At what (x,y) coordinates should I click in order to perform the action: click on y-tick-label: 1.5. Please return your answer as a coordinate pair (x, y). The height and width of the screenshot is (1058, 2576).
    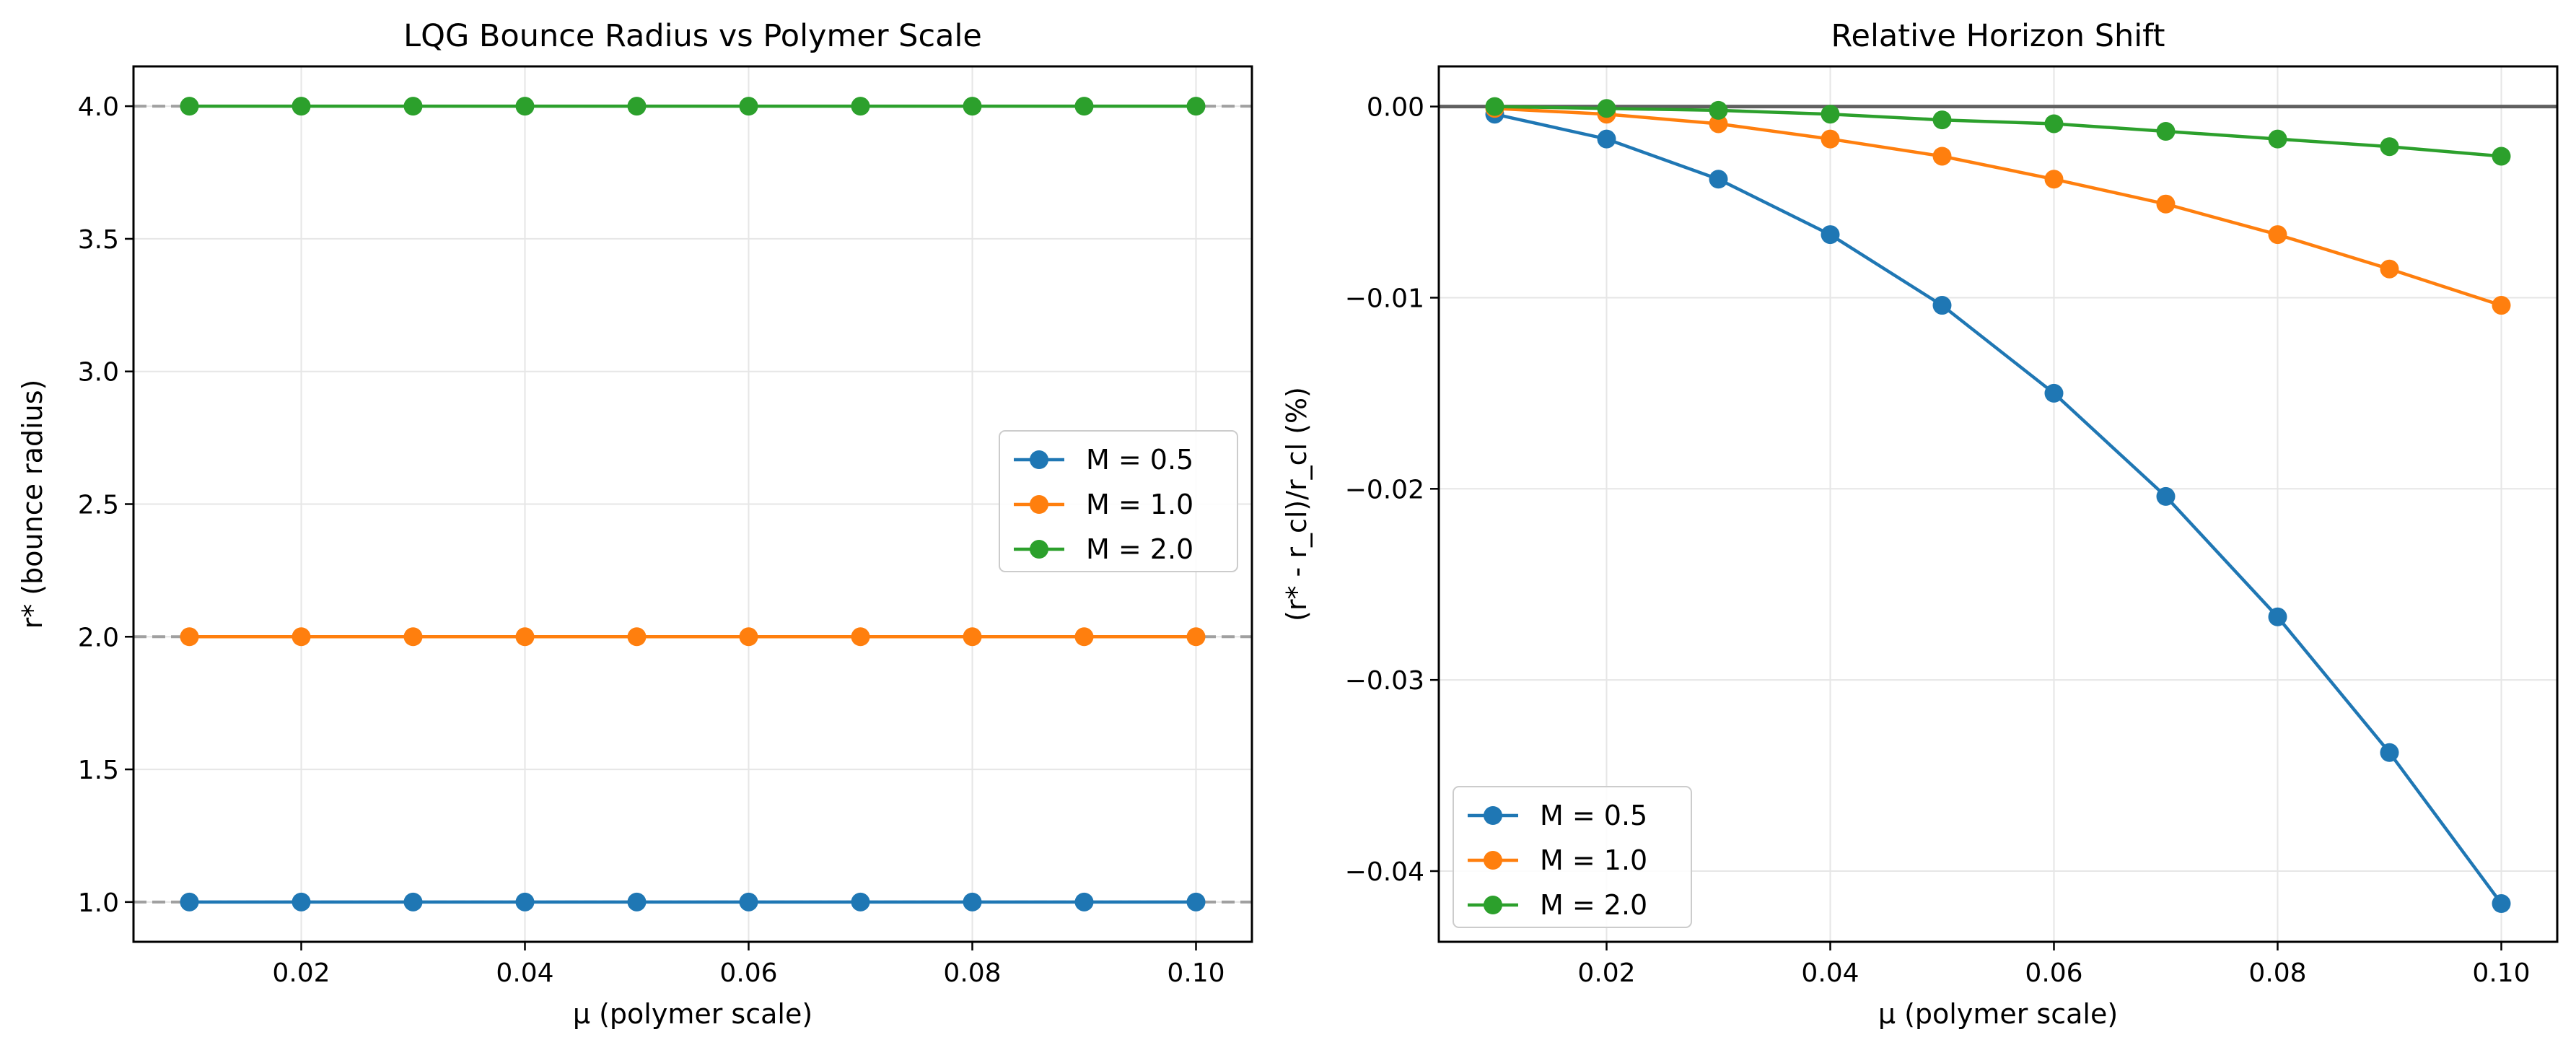
    Looking at the image, I should click on (99, 770).